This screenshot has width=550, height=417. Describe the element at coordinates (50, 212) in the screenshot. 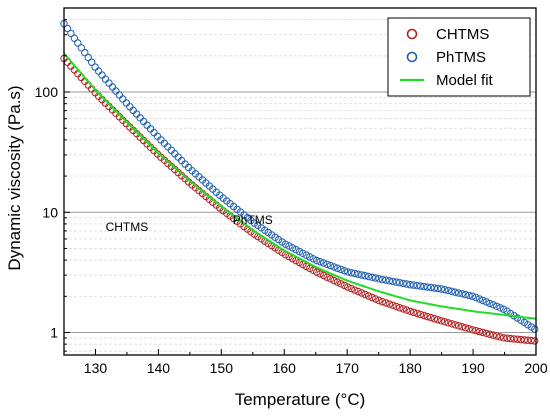

I see `y-tick-label: 10` at that location.